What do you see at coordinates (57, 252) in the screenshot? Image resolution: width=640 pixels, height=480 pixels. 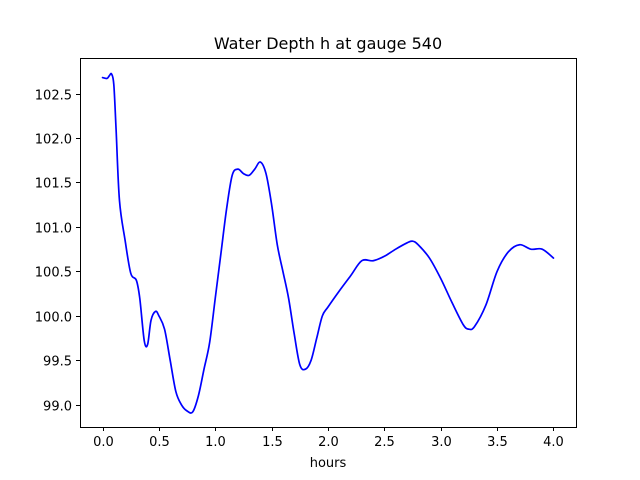 I see `y-axis: 99.0 99.5 100.0 100.5 101.0 101.5 102.0 102.5` at bounding box center [57, 252].